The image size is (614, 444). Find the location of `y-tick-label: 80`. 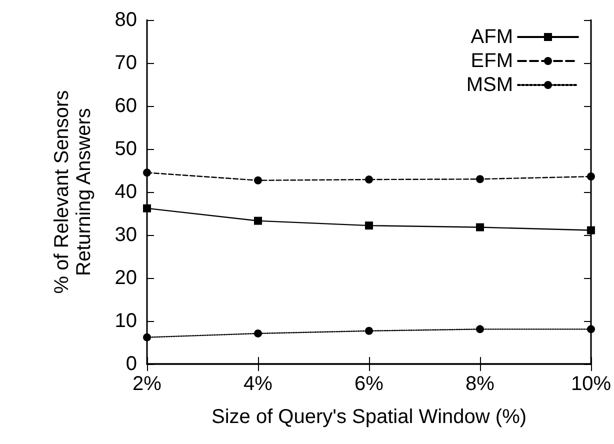

y-tick-label: 80 is located at coordinates (125, 20).